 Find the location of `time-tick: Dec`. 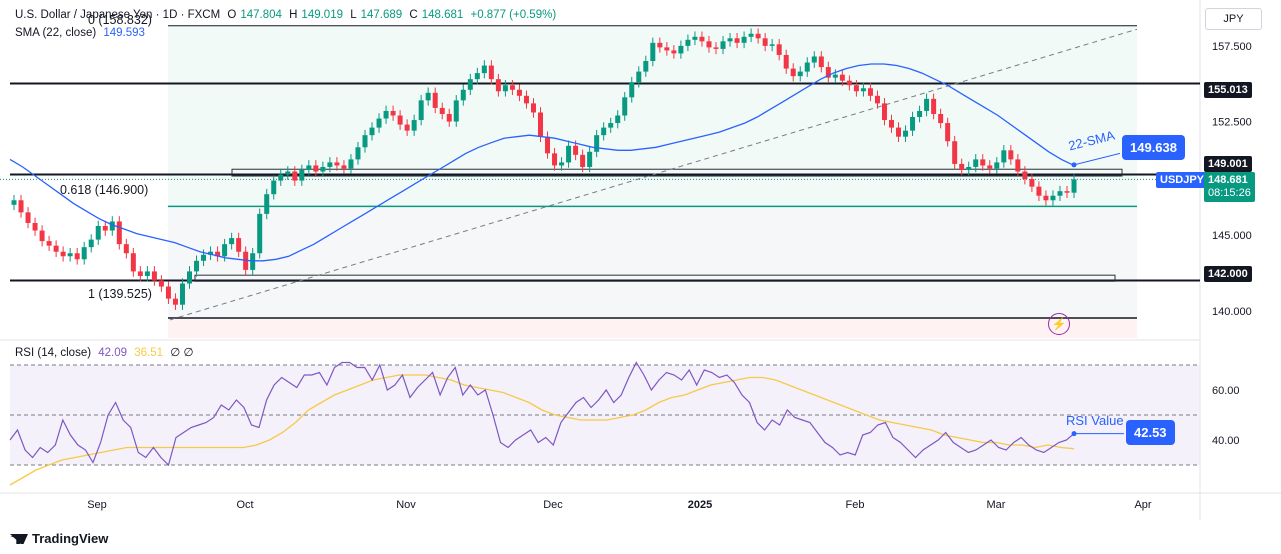

time-tick: Dec is located at coordinates (553, 505).